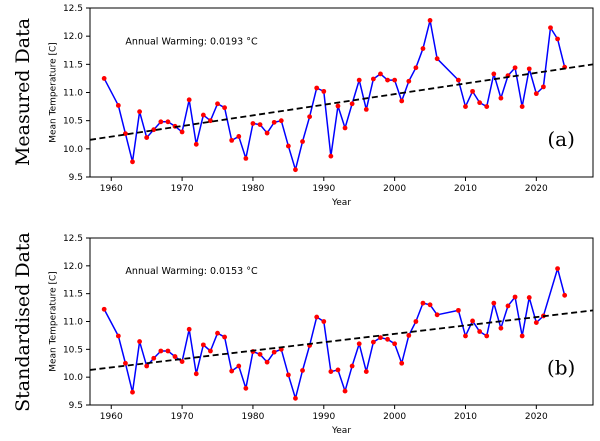 This screenshot has width=600, height=441. What do you see at coordinates (73, 65) in the screenshot?
I see `y-tick-label: 11.5` at bounding box center [73, 65].